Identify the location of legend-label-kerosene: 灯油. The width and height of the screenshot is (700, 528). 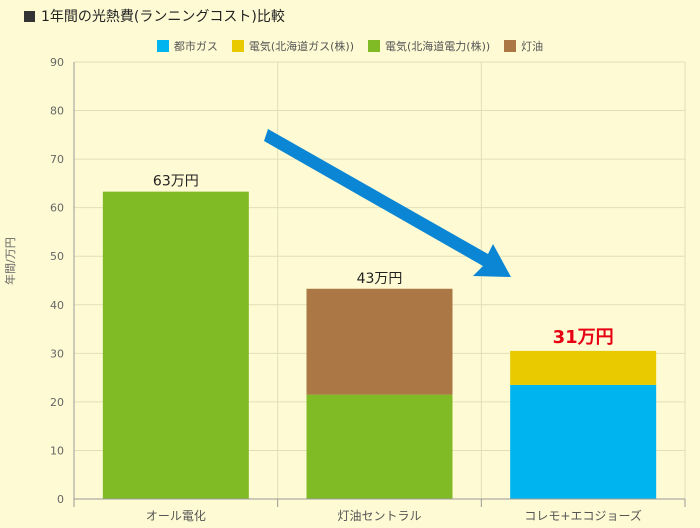
(532, 46).